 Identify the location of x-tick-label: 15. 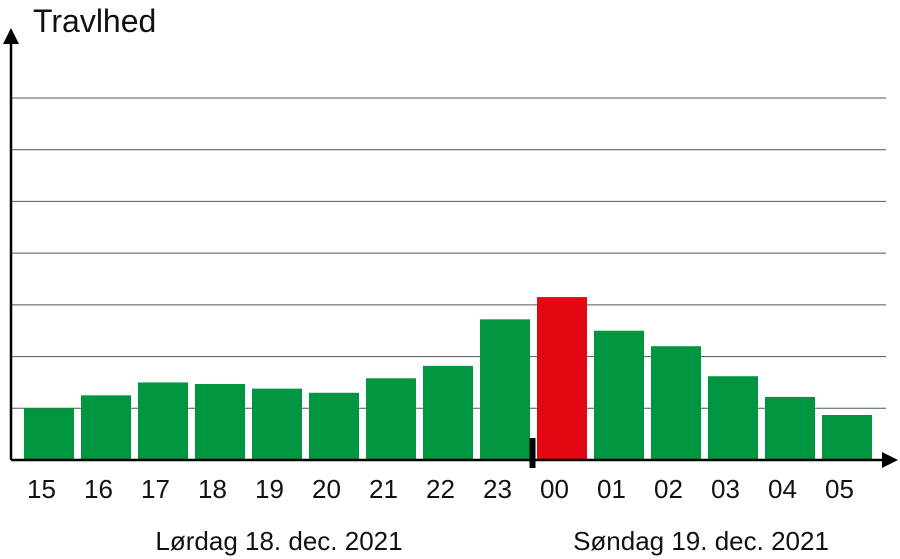
(41, 489).